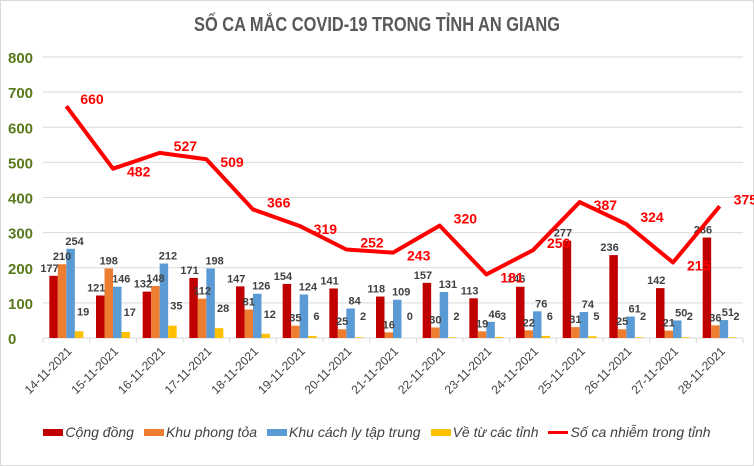  Describe the element at coordinates (494, 315) in the screenshot. I see `bar-data-label: 46` at that location.